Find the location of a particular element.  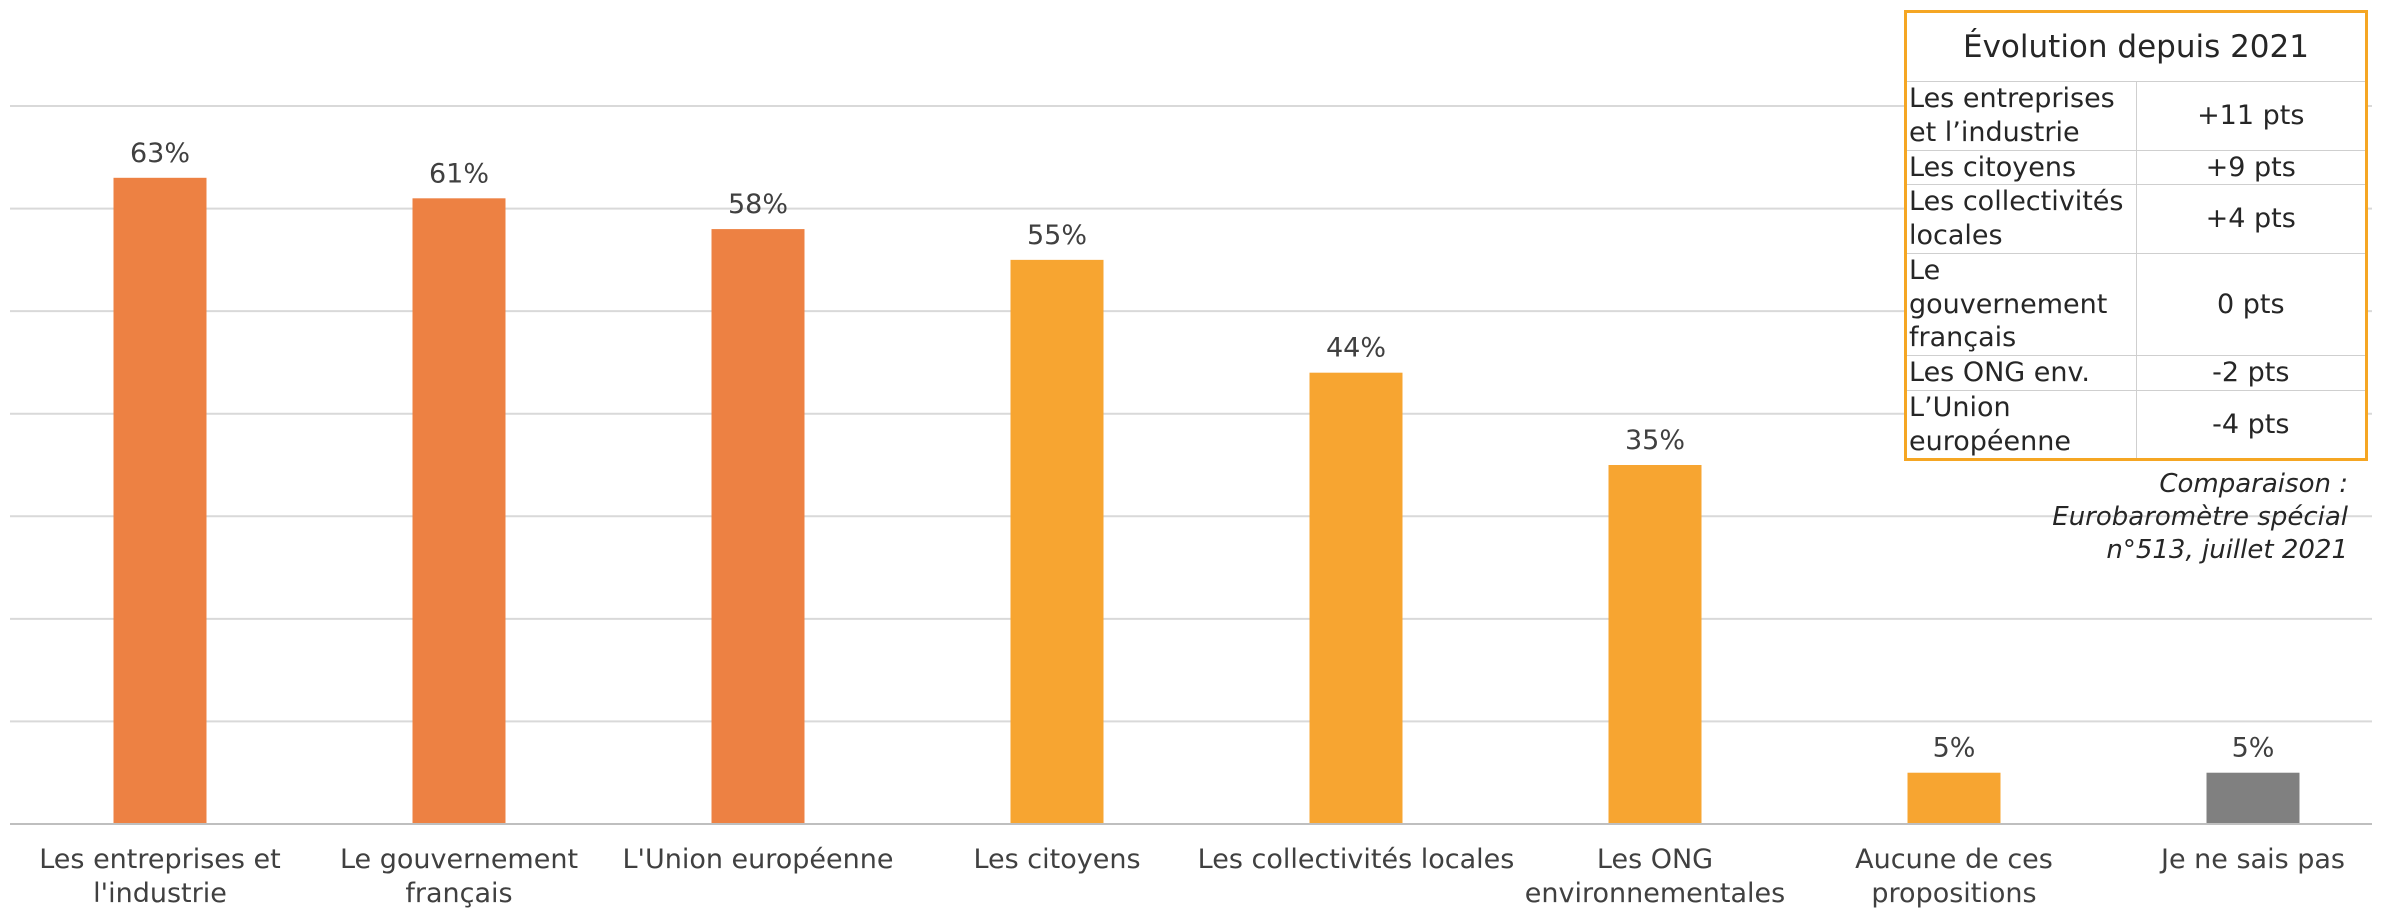

evolution-row-name: Les ONG env. is located at coordinates (2021, 373).